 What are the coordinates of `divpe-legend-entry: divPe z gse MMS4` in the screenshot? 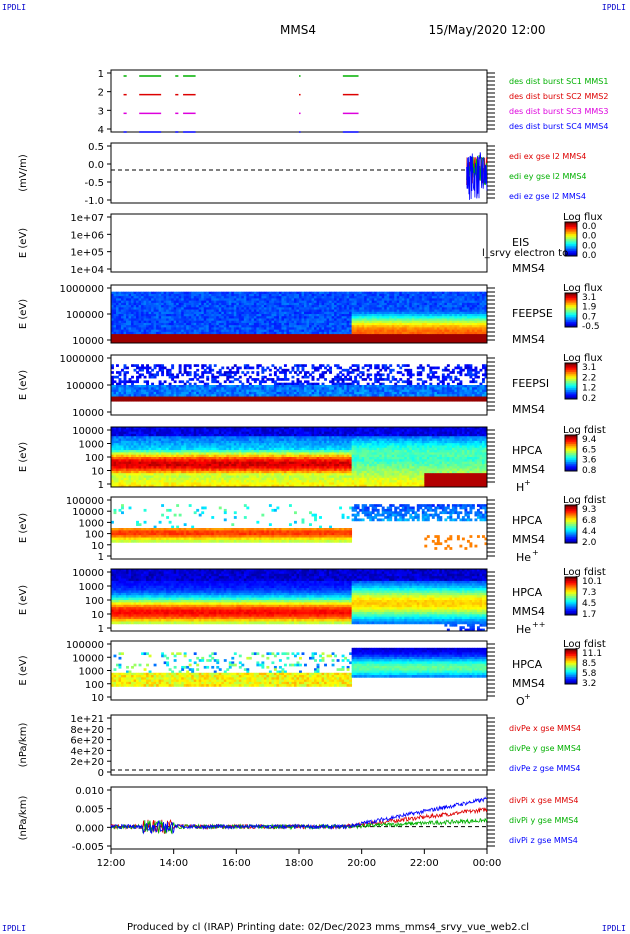 It's located at (544, 768).